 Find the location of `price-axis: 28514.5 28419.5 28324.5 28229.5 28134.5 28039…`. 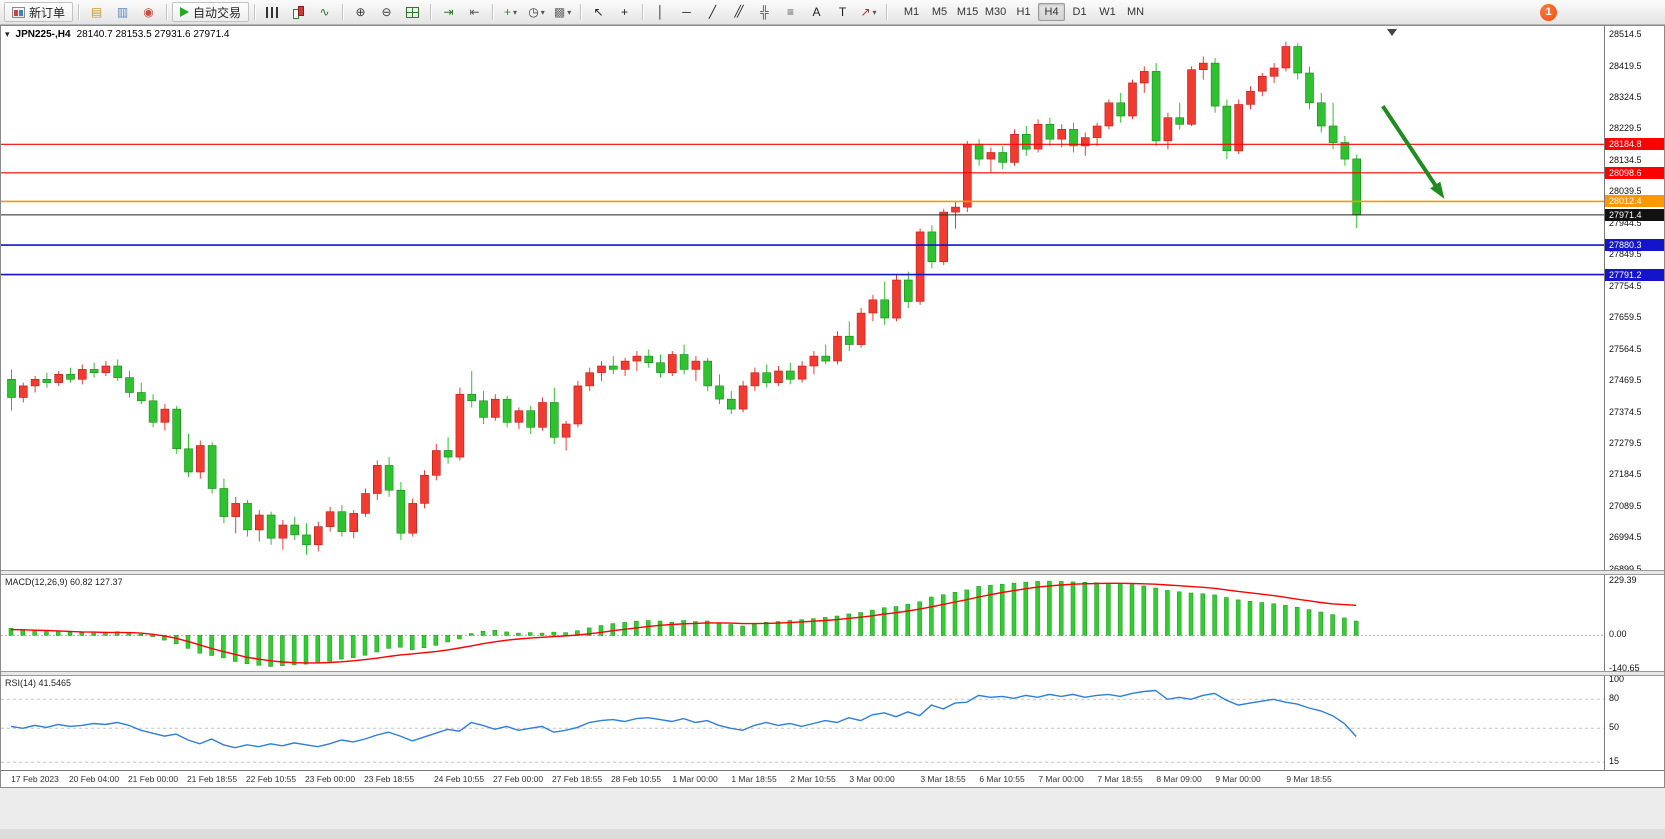

price-axis: 28514.5 28419.5 28324.5 28229.5 28134.5 28039… is located at coordinates (1634, 298).